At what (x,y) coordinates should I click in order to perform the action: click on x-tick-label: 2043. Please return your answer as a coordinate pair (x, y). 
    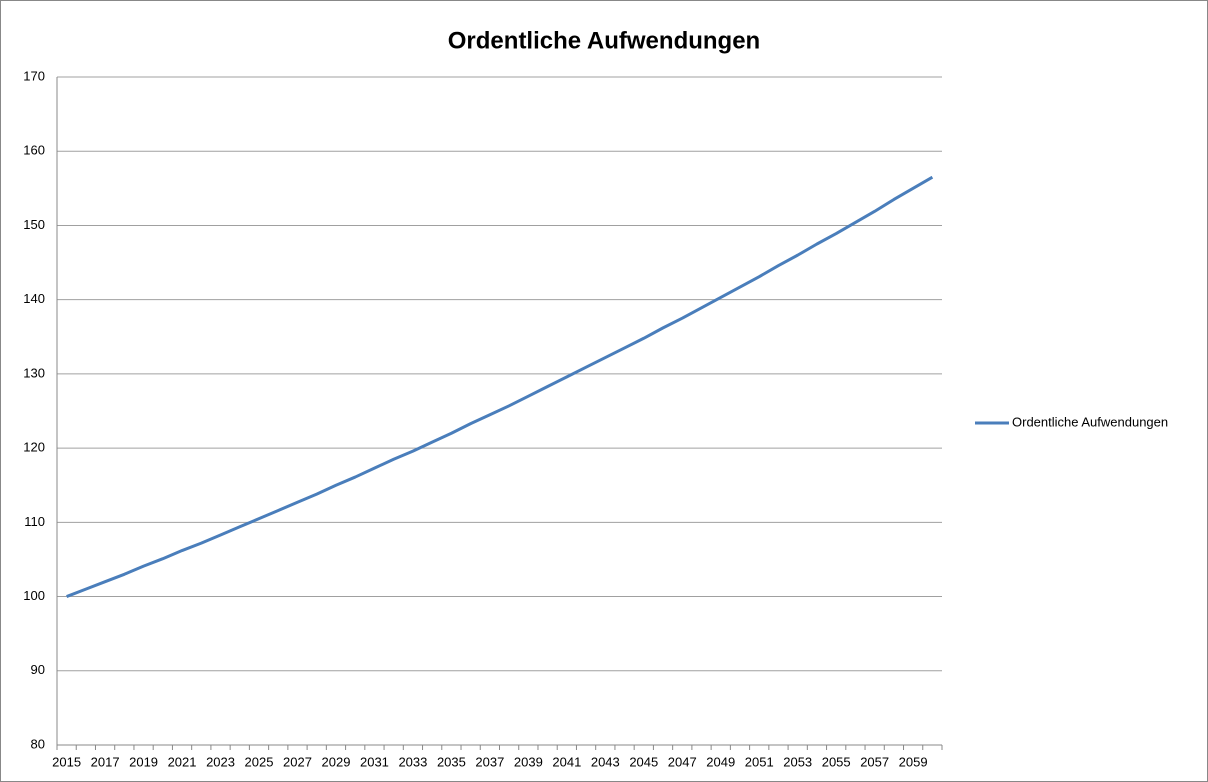
    Looking at the image, I should click on (605, 761).